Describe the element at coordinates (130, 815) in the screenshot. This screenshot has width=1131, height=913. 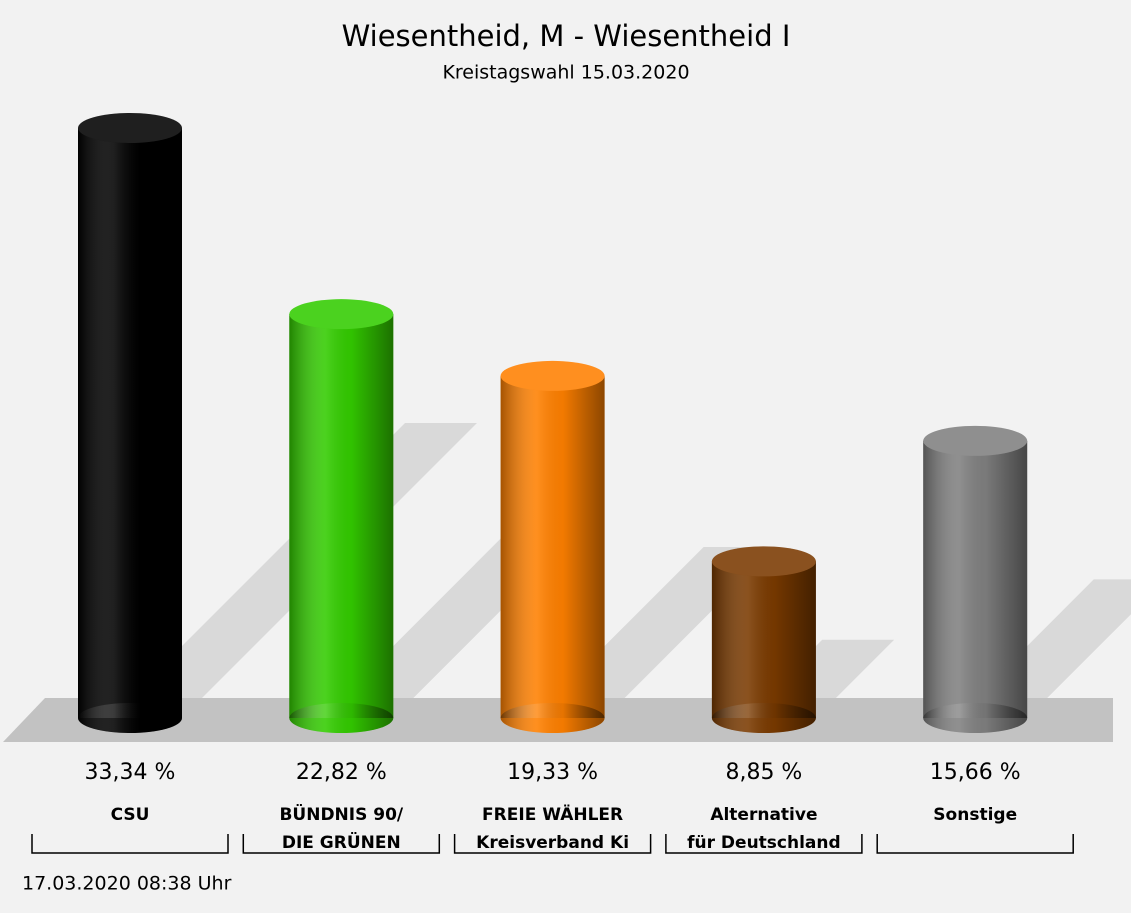
I see `x-tick-label: CSU` at that location.